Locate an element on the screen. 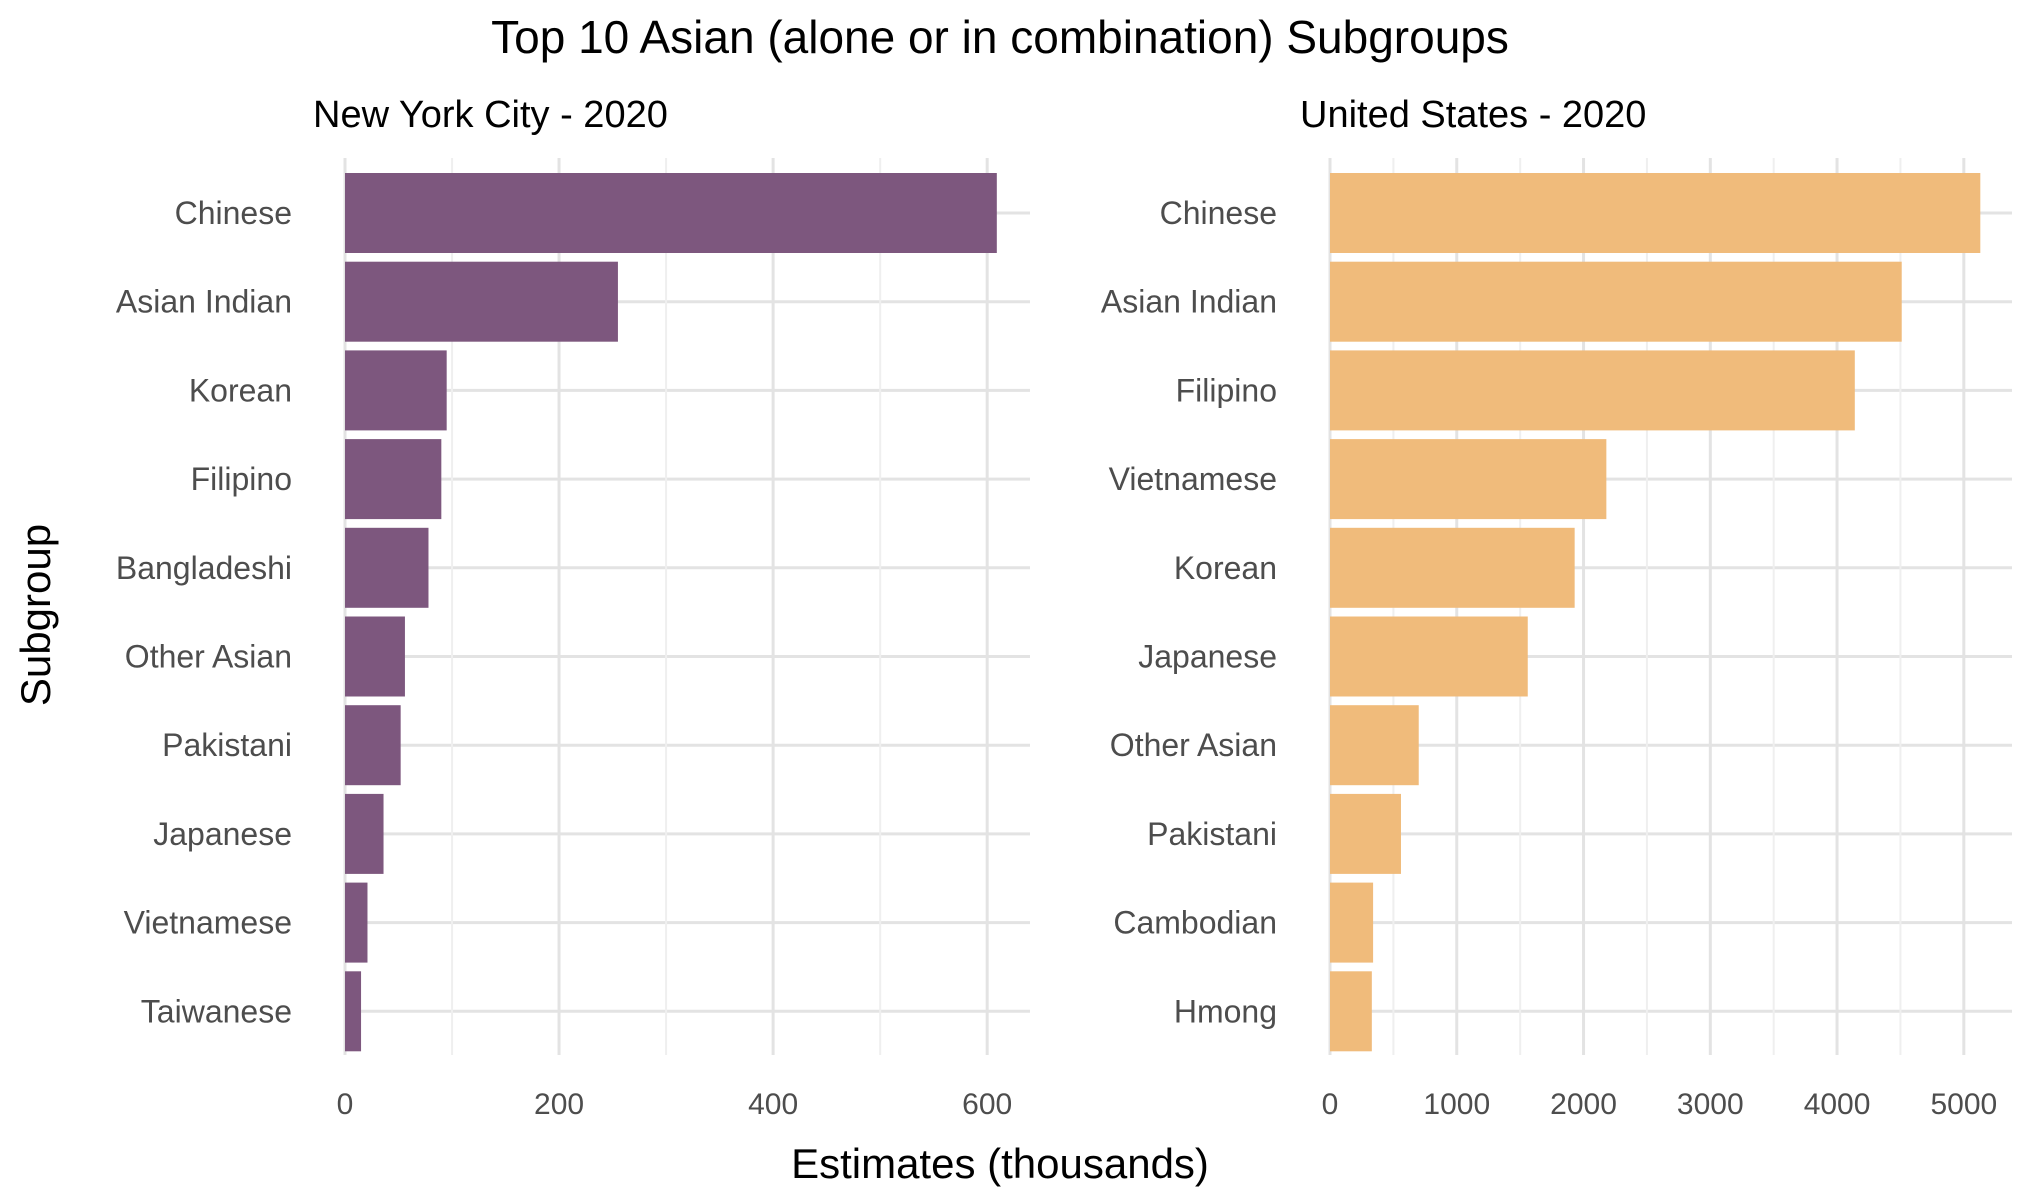  category-label: Hmong is located at coordinates (1225, 1011).